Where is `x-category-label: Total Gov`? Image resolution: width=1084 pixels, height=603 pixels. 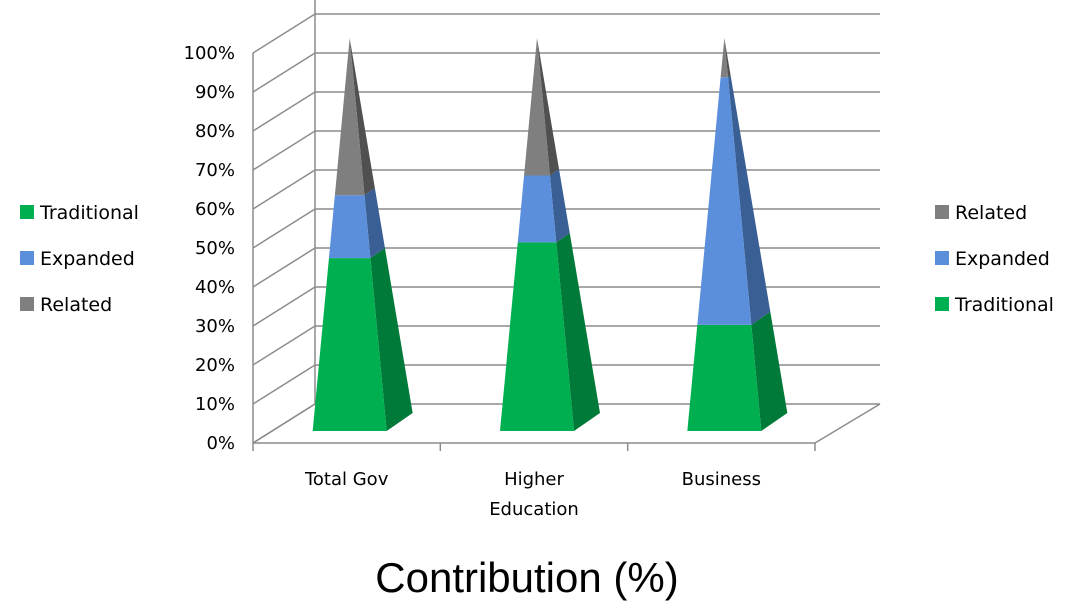 x-category-label: Total Gov is located at coordinates (346, 479).